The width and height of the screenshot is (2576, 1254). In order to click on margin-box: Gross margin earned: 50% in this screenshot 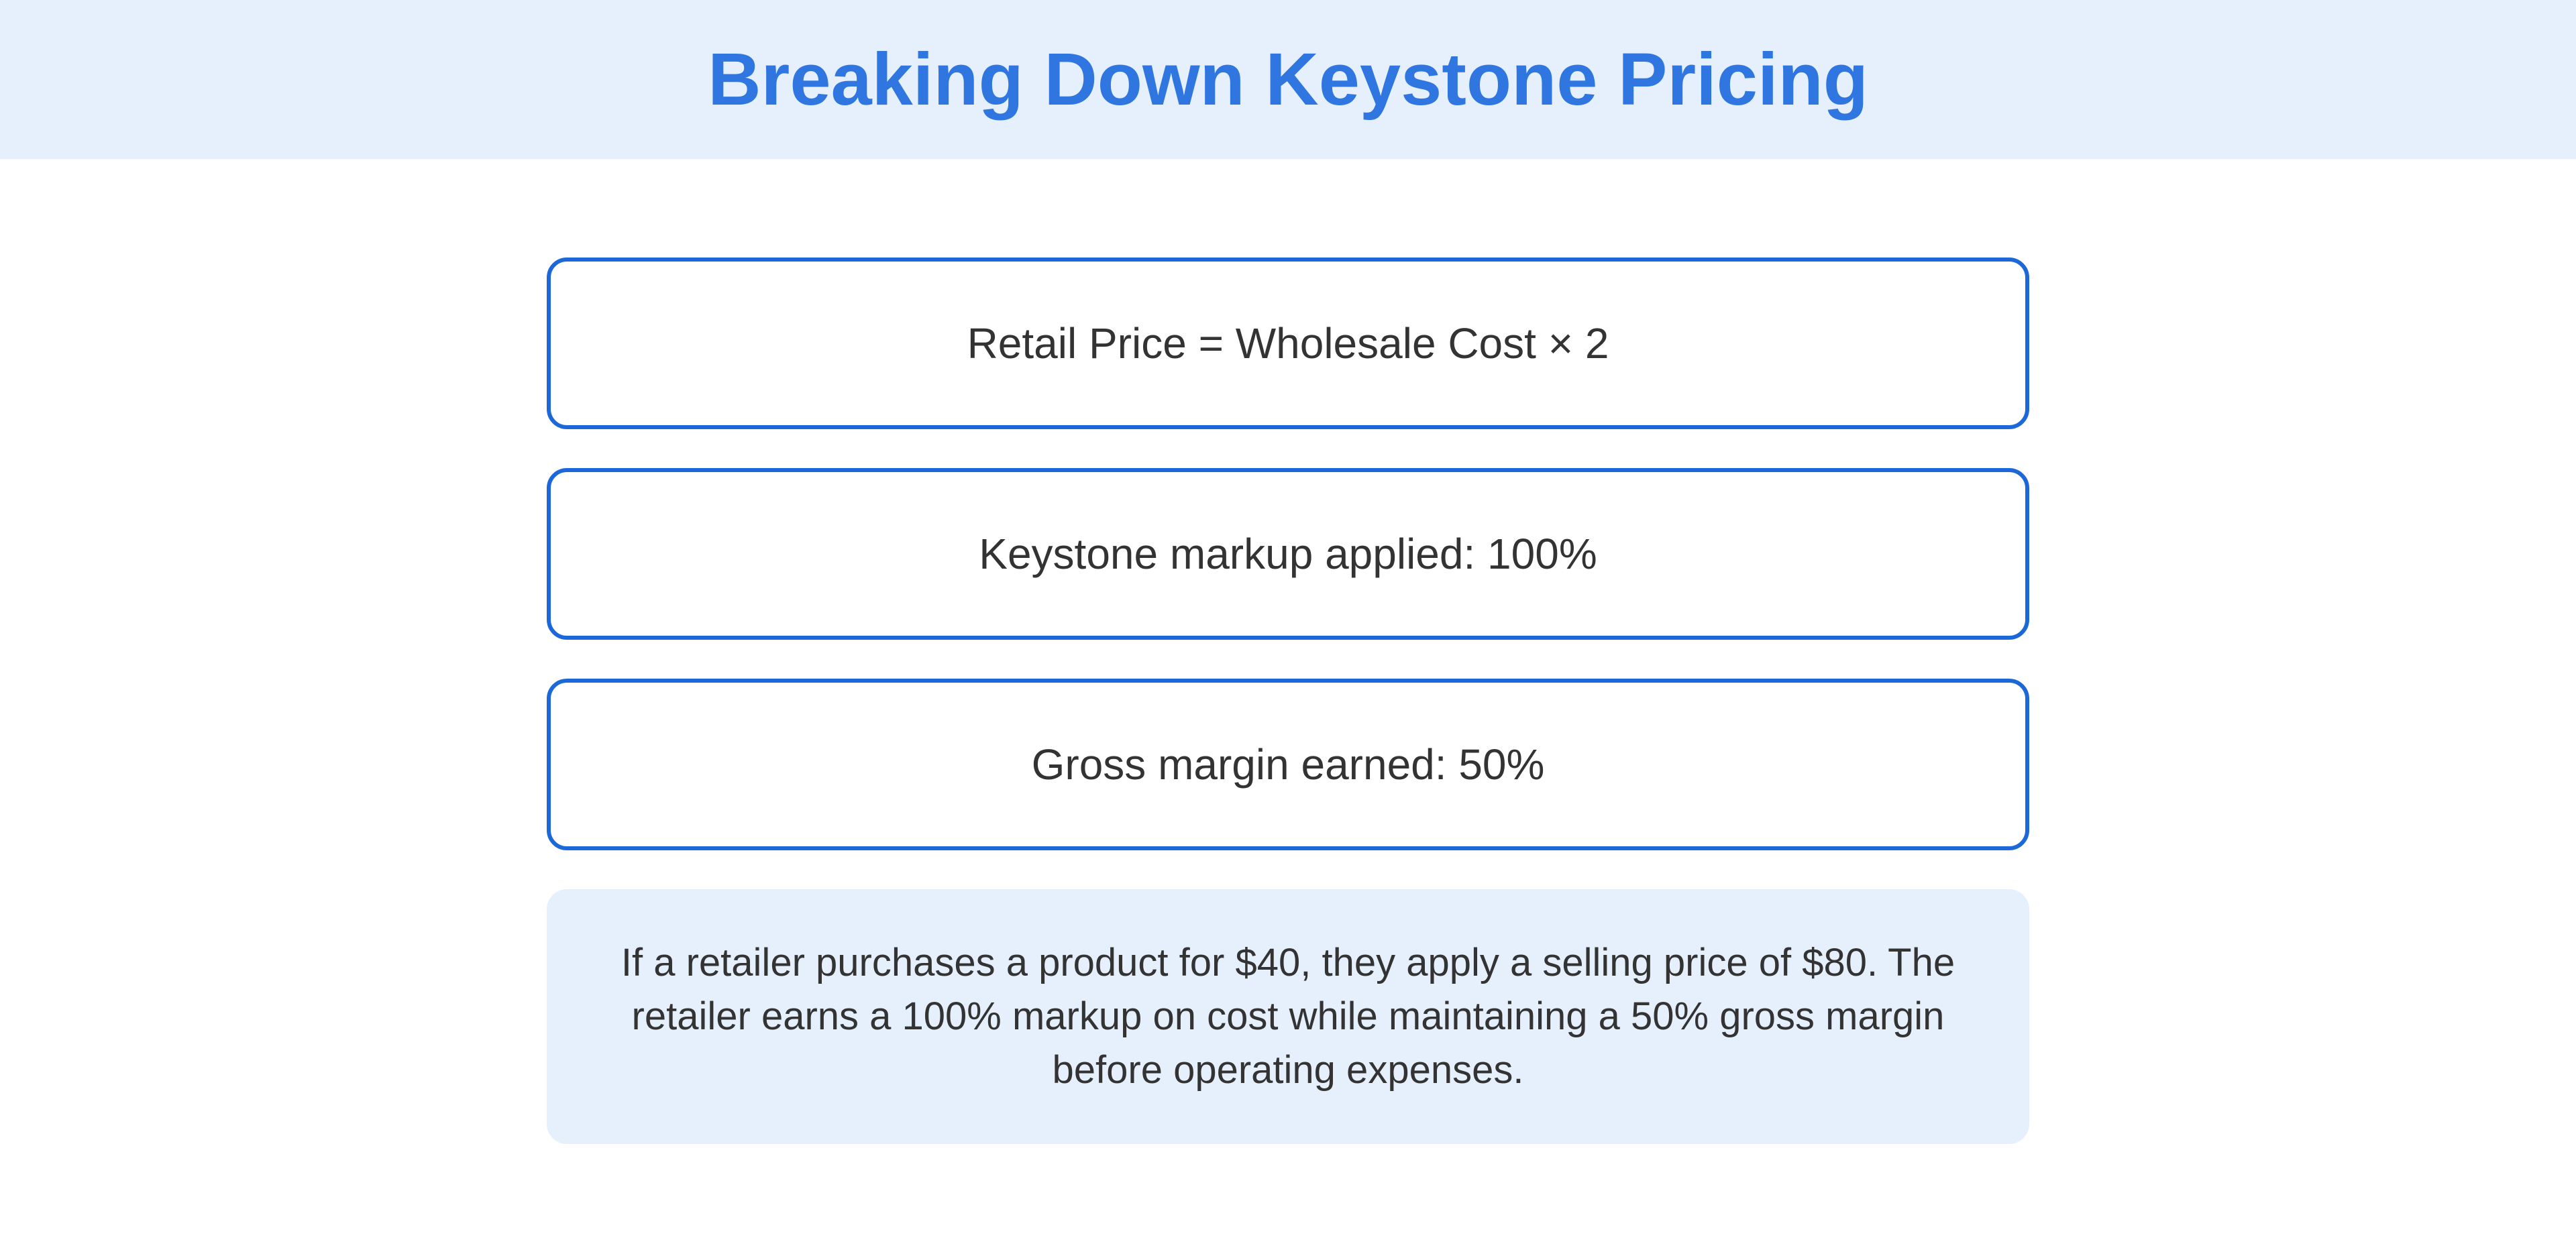, I will do `click(1288, 764)`.